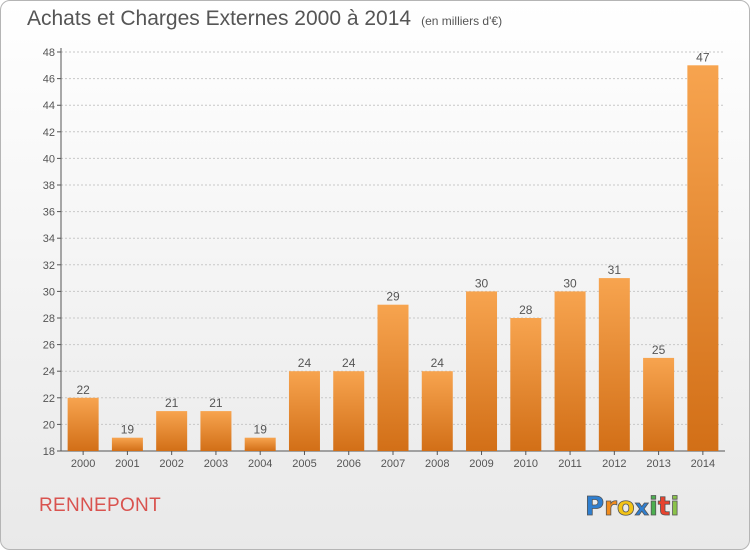 This screenshot has width=750, height=550. Describe the element at coordinates (49, 53) in the screenshot. I see `y-tick-label: 48` at that location.